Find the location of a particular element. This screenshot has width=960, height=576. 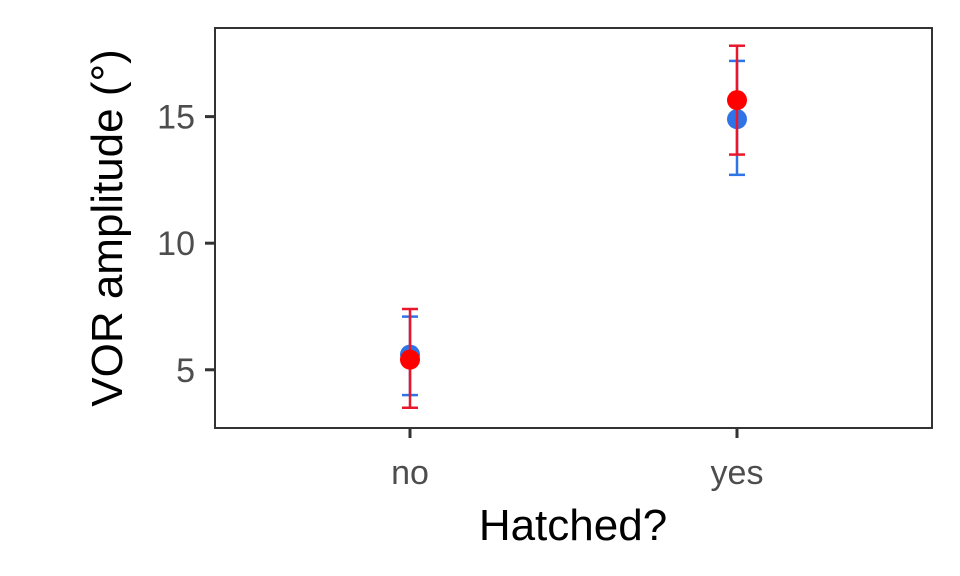

y-tick-label: 5 is located at coordinates (185, 371).